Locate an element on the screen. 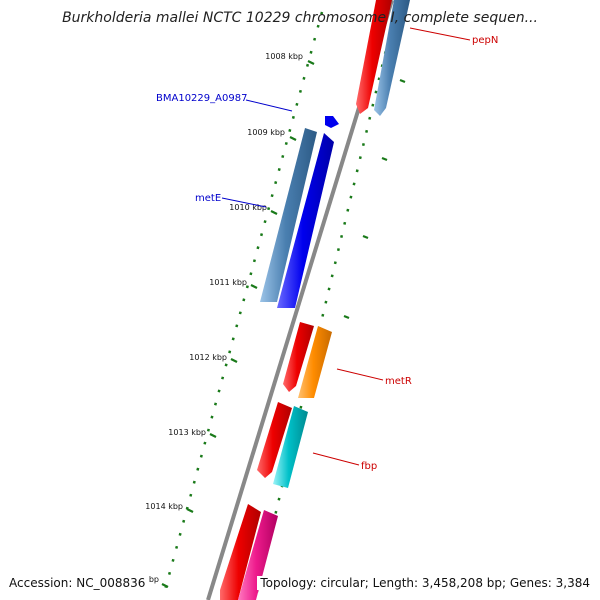 This screenshot has width=600, height=600. tick-label-1009: 1009 kbp is located at coordinates (266, 132).